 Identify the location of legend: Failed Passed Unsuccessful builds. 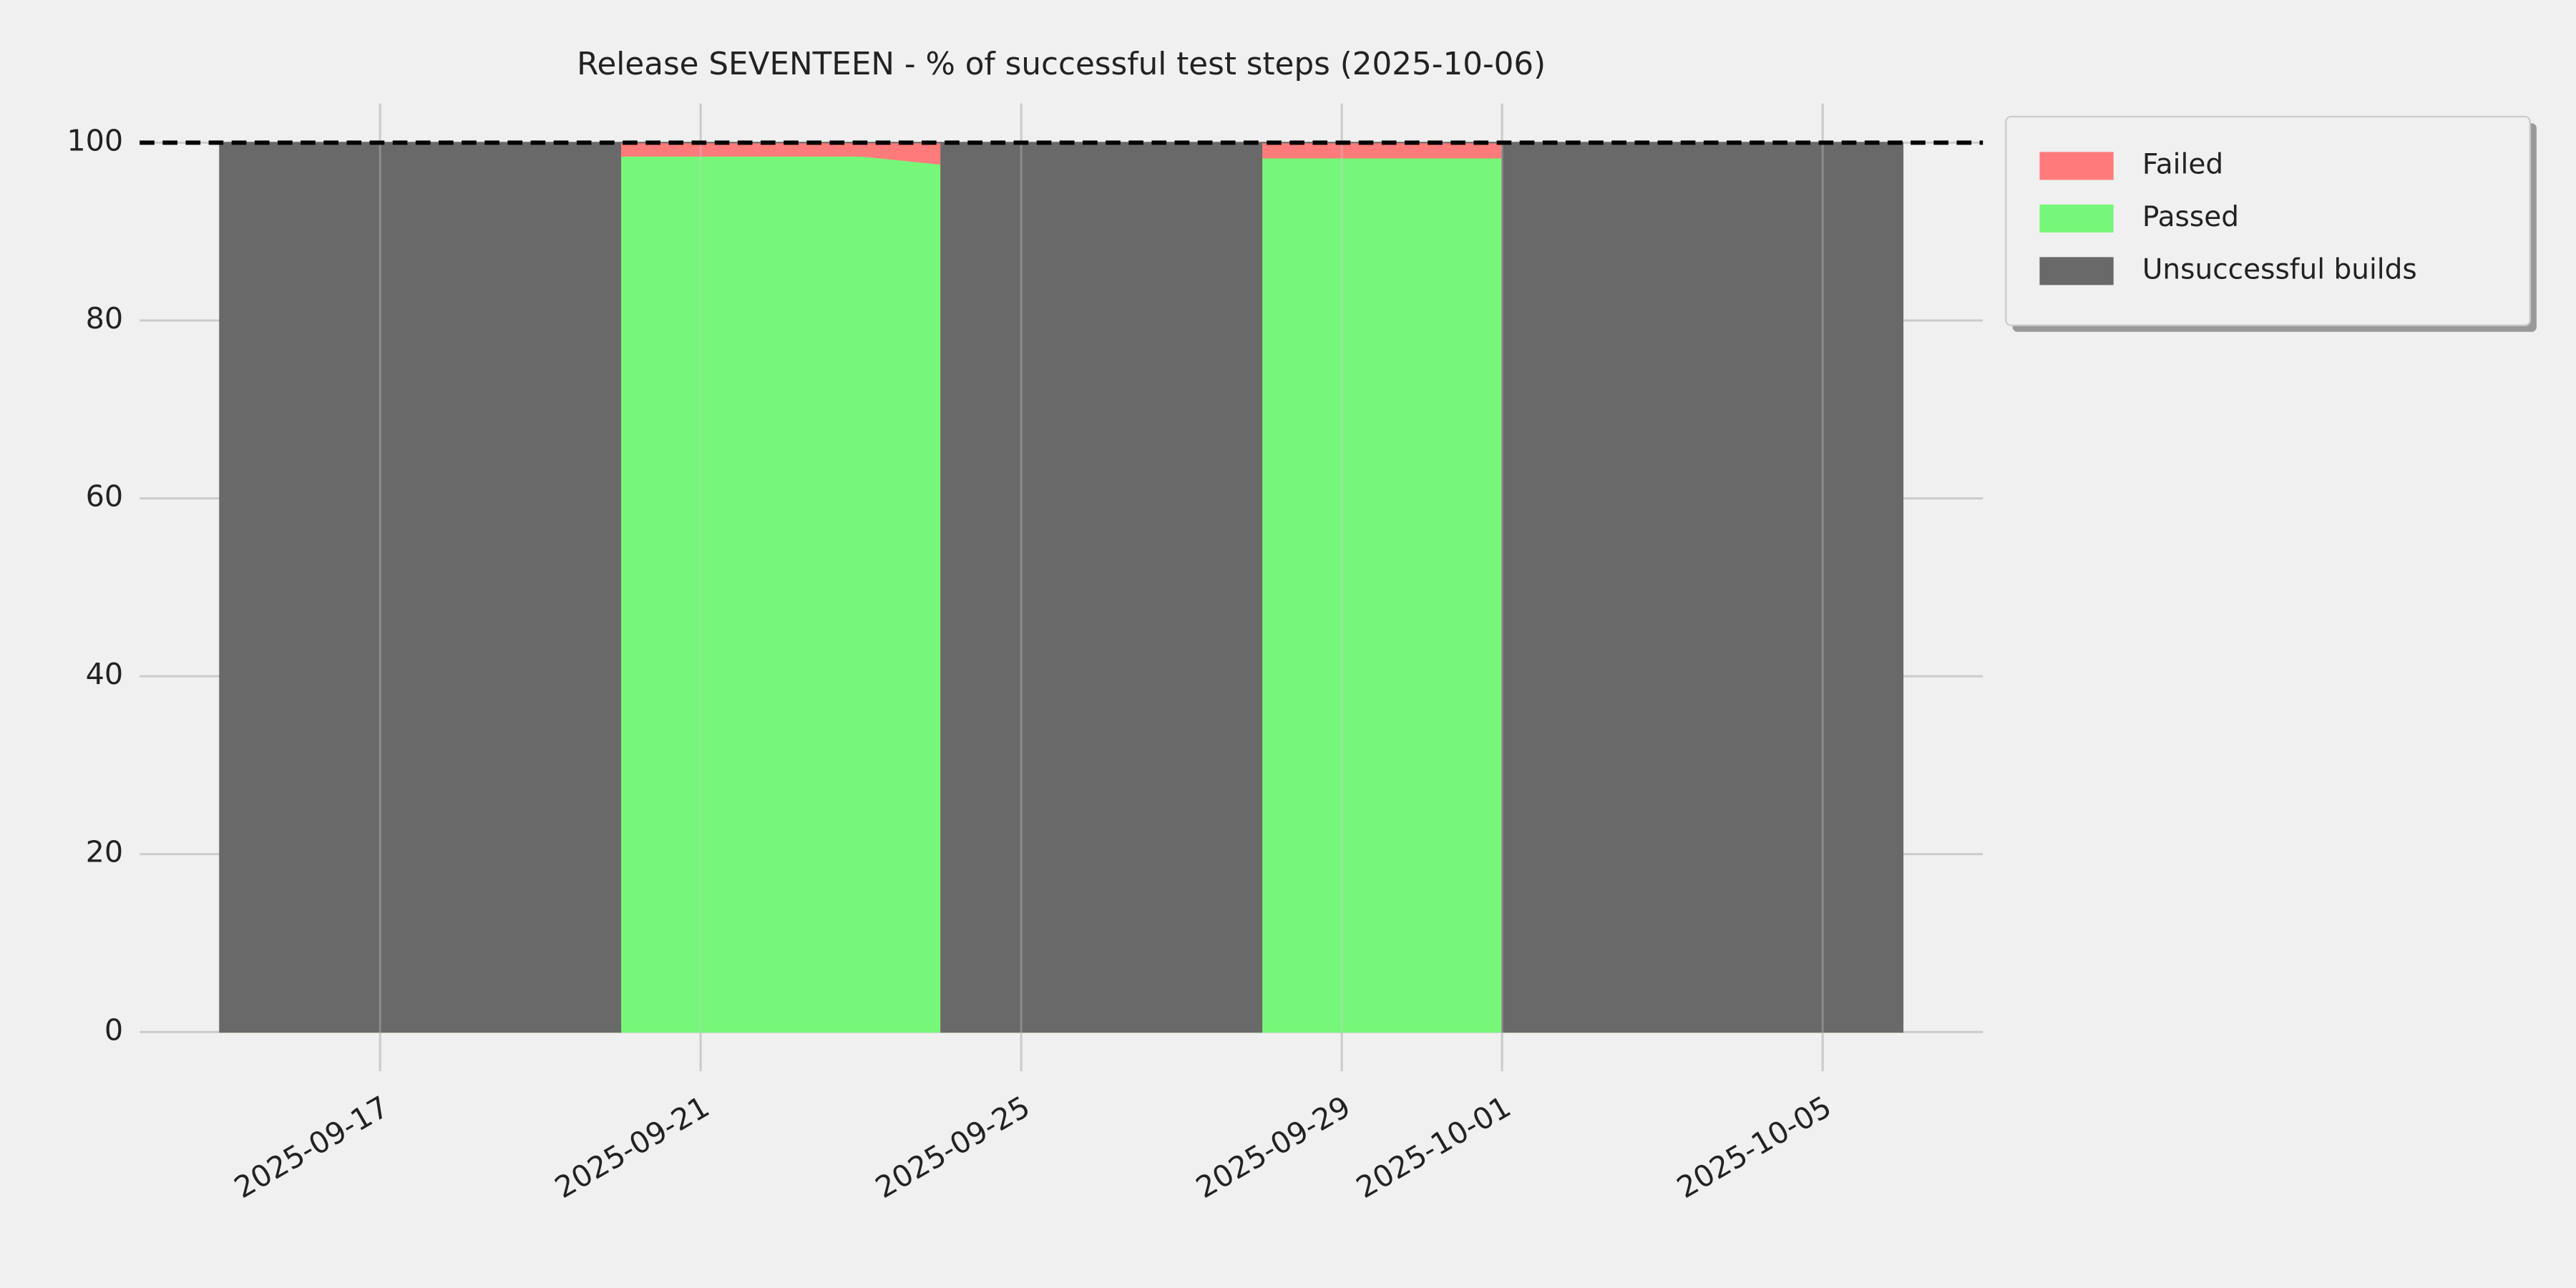
(2271, 223).